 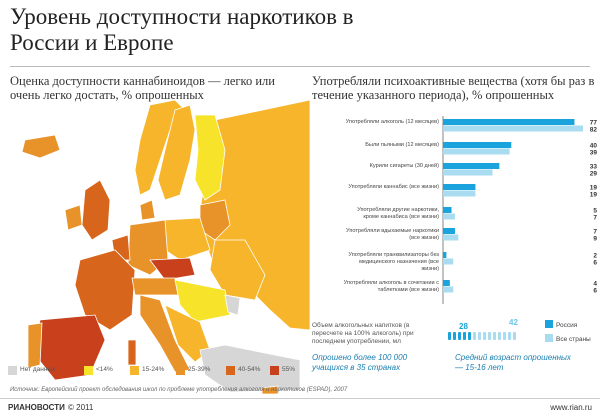 I want to click on copyright-text: © 2011, so click(x=81, y=407).